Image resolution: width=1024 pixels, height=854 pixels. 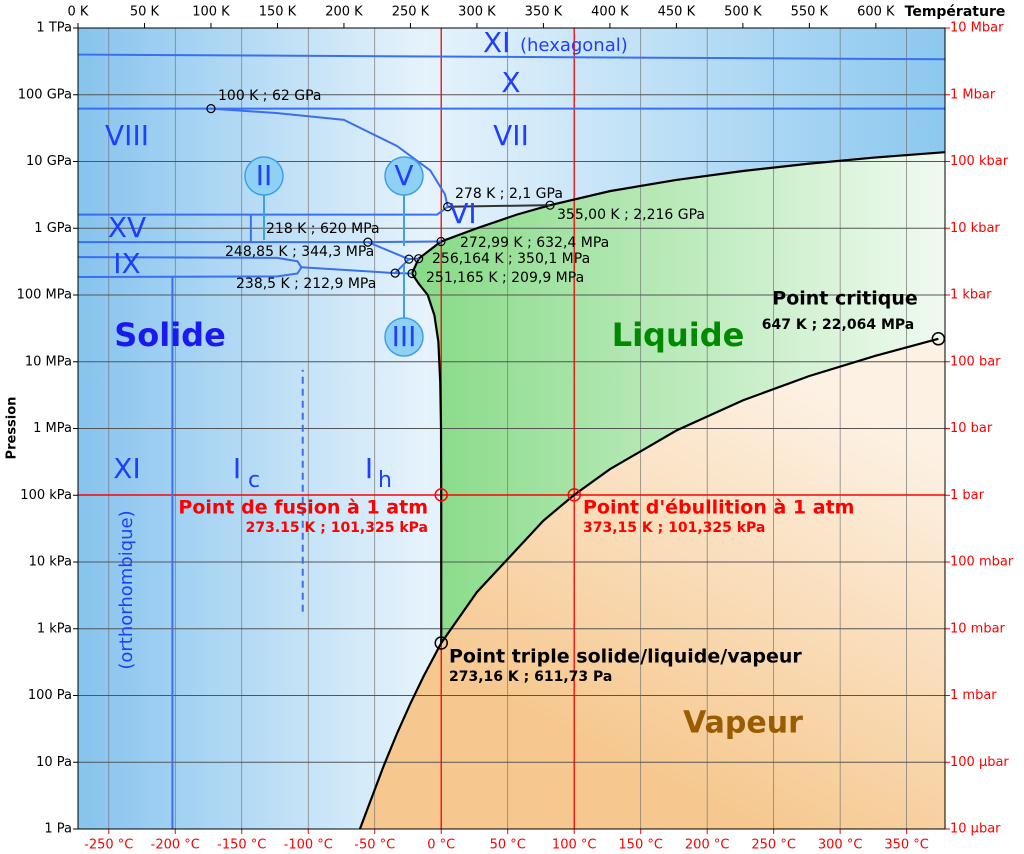 I want to click on y2-tick-label: 100 kbar, so click(x=979, y=161).